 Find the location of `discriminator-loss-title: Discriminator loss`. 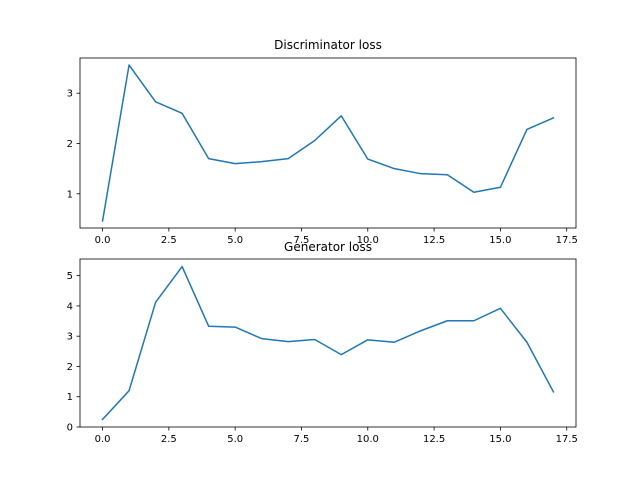

discriminator-loss-title: Discriminator loss is located at coordinates (328, 45).